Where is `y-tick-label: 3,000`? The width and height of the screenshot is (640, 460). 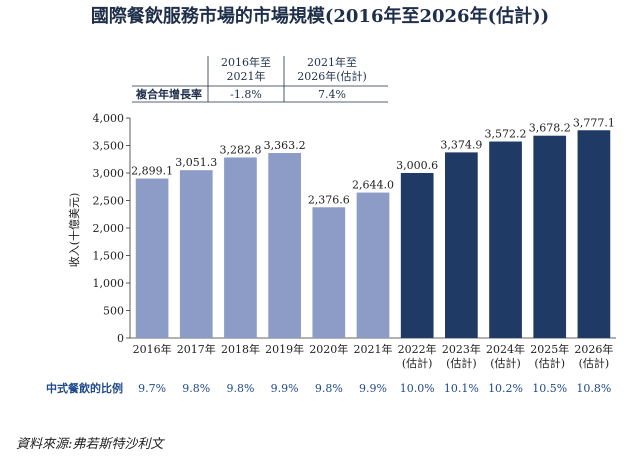
y-tick-label: 3,000 is located at coordinates (109, 173).